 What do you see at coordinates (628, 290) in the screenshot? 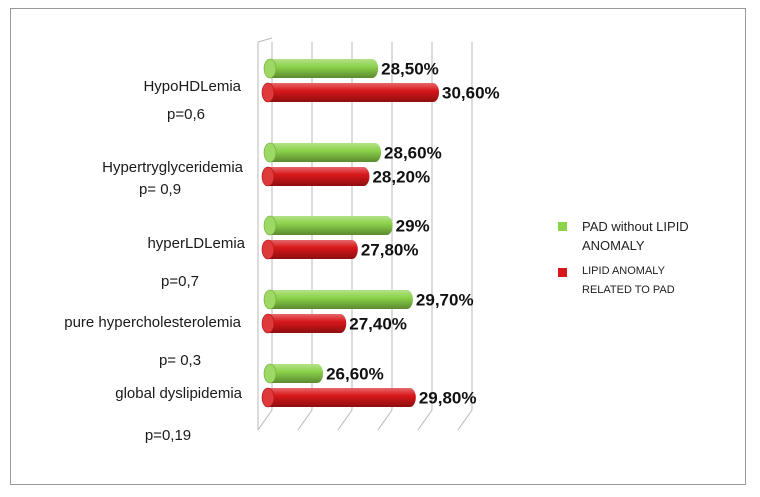
I see `legend-line: RELATED TO PAD` at bounding box center [628, 290].